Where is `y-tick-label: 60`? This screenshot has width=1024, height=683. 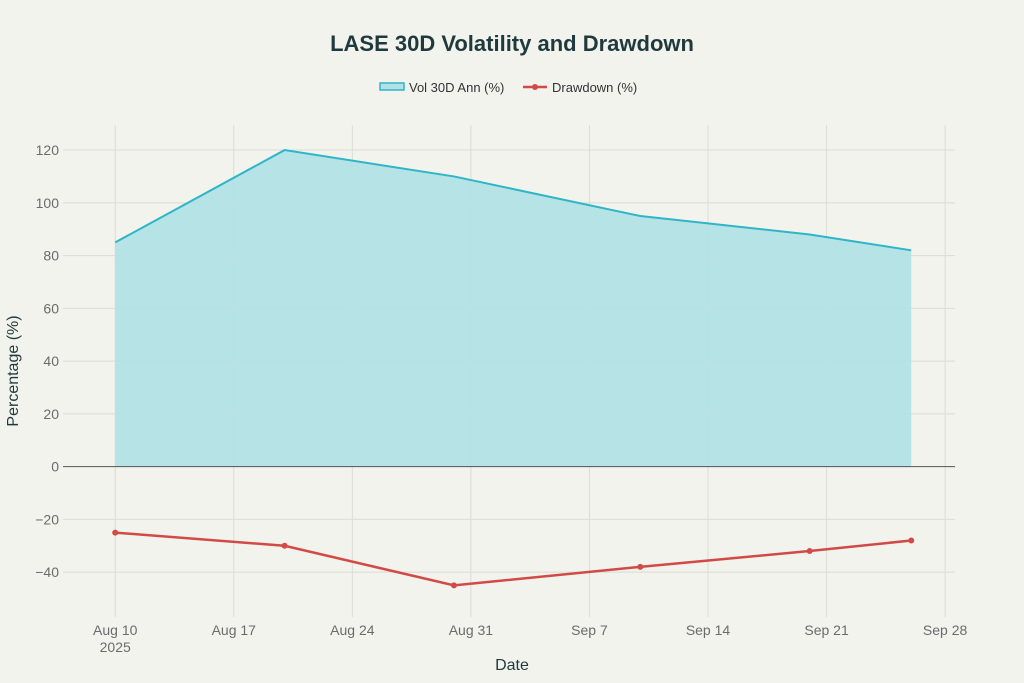
y-tick-label: 60 is located at coordinates (51, 308).